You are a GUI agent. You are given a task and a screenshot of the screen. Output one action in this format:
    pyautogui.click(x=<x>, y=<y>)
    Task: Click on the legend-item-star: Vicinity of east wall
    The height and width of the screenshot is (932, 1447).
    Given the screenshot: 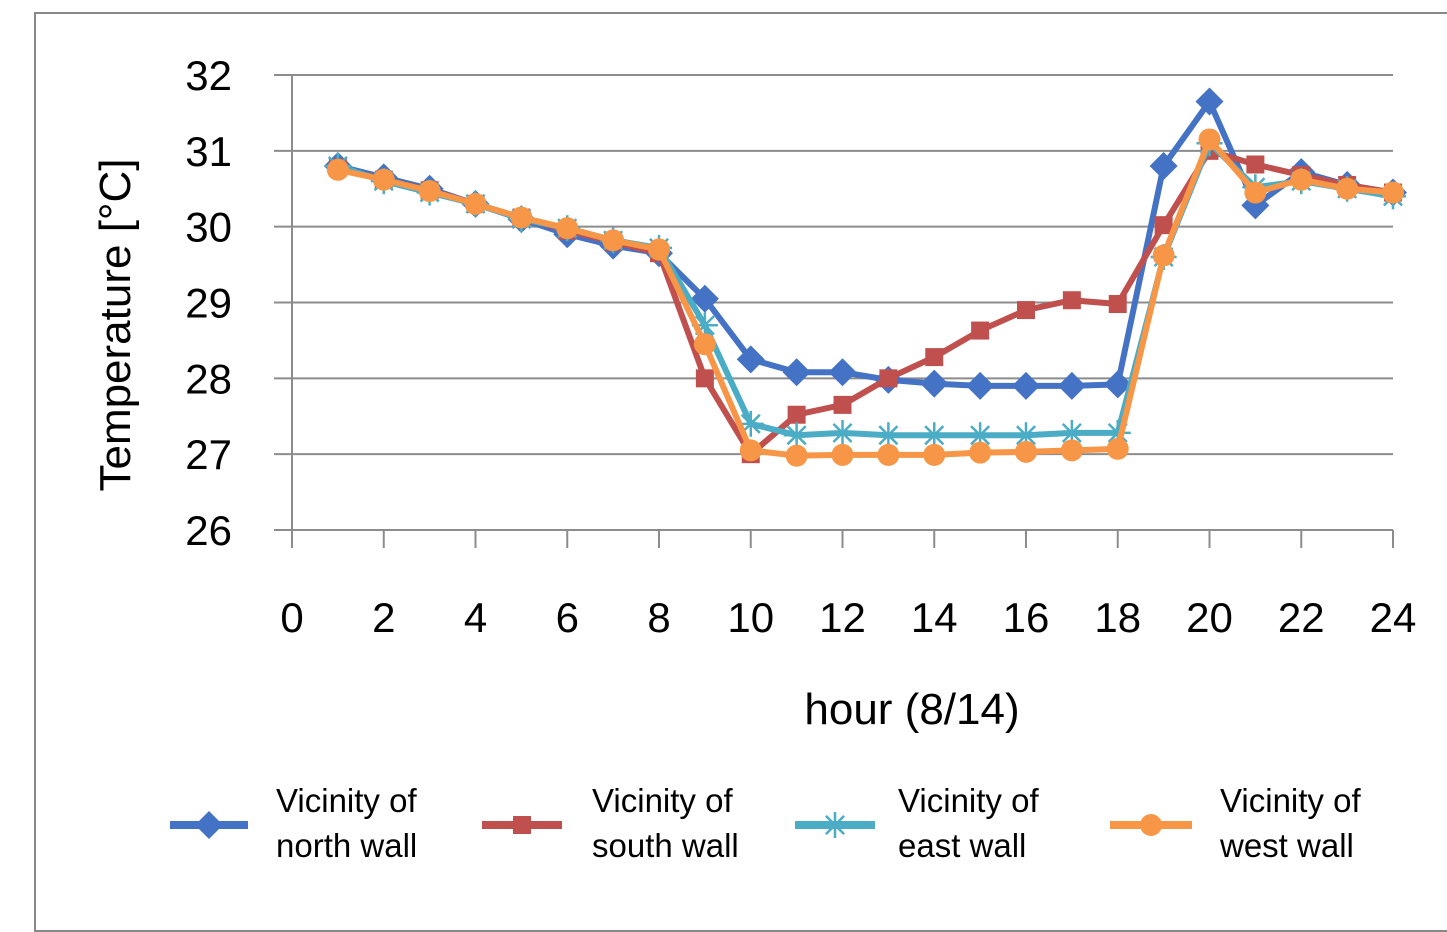 What is the action you would take?
    pyautogui.click(x=917, y=823)
    